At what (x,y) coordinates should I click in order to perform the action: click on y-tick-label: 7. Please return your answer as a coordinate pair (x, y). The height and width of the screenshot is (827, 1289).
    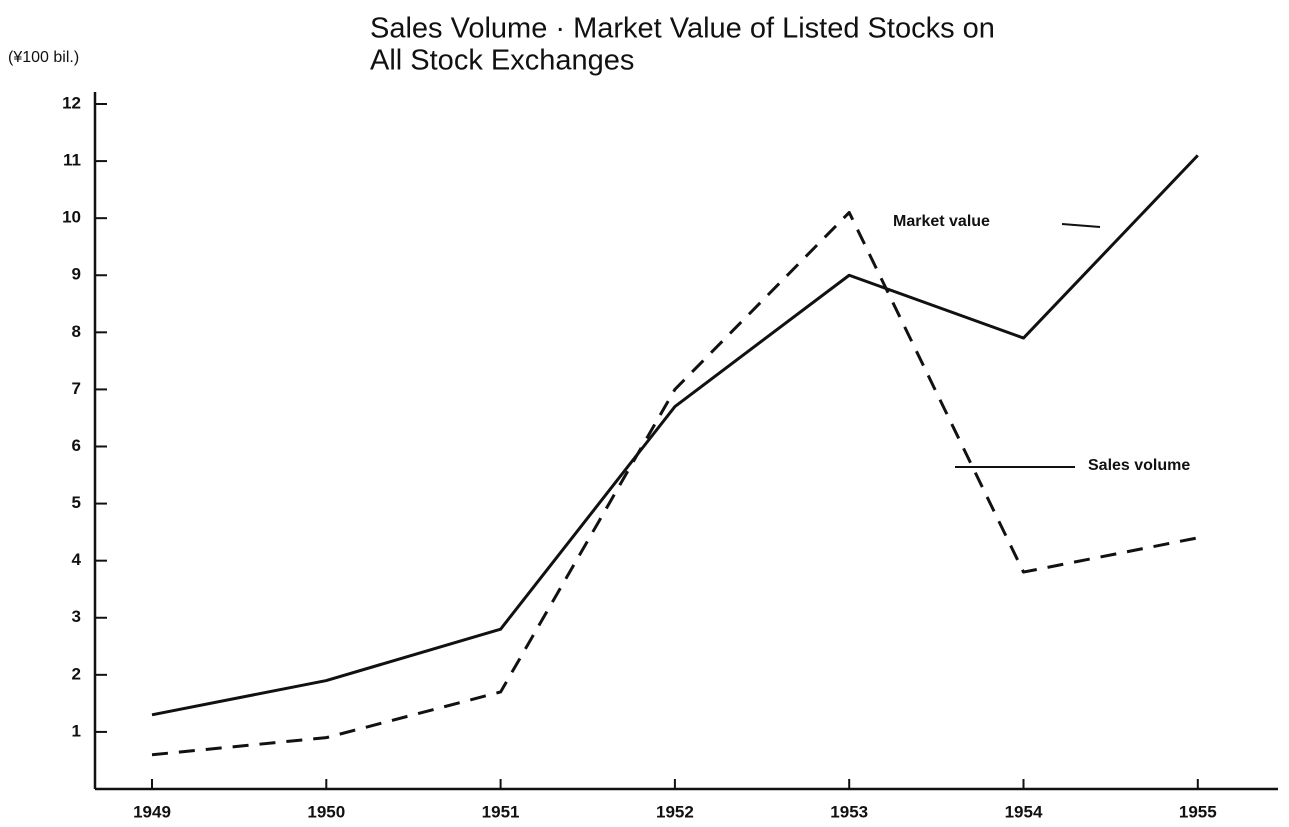
    Looking at the image, I should click on (76, 388).